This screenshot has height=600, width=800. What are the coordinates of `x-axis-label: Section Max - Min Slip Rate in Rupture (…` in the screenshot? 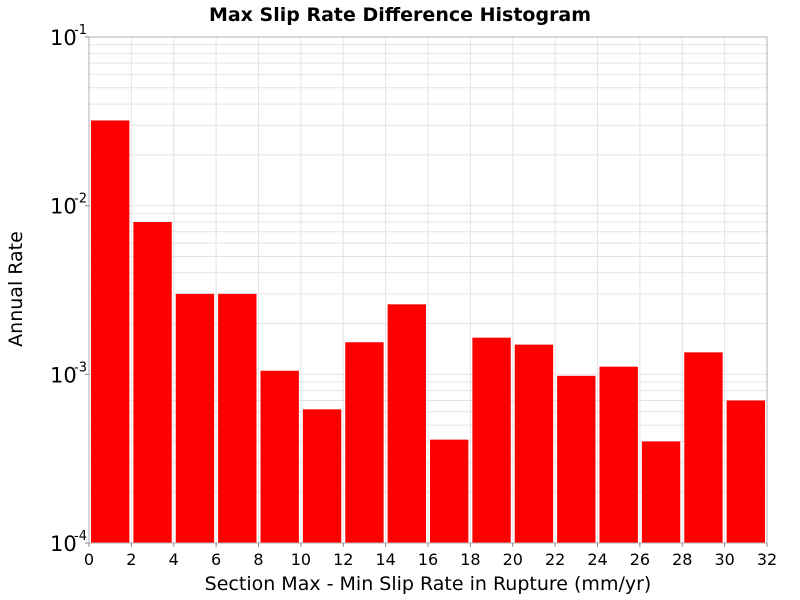 It's located at (428, 584).